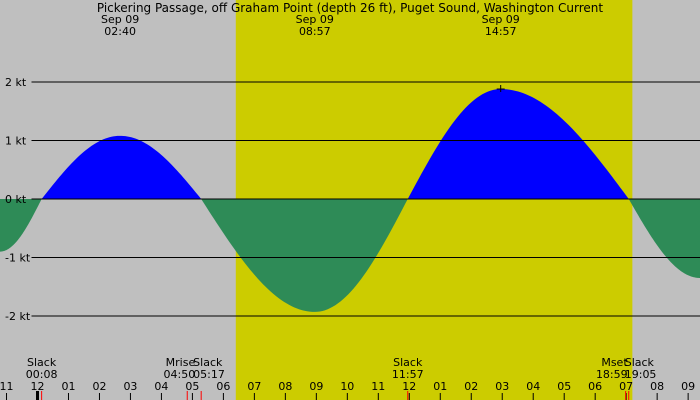 The image size is (700, 400). What do you see at coordinates (641, 374) in the screenshot?
I see `event-time-label: 19:05` at bounding box center [641, 374].